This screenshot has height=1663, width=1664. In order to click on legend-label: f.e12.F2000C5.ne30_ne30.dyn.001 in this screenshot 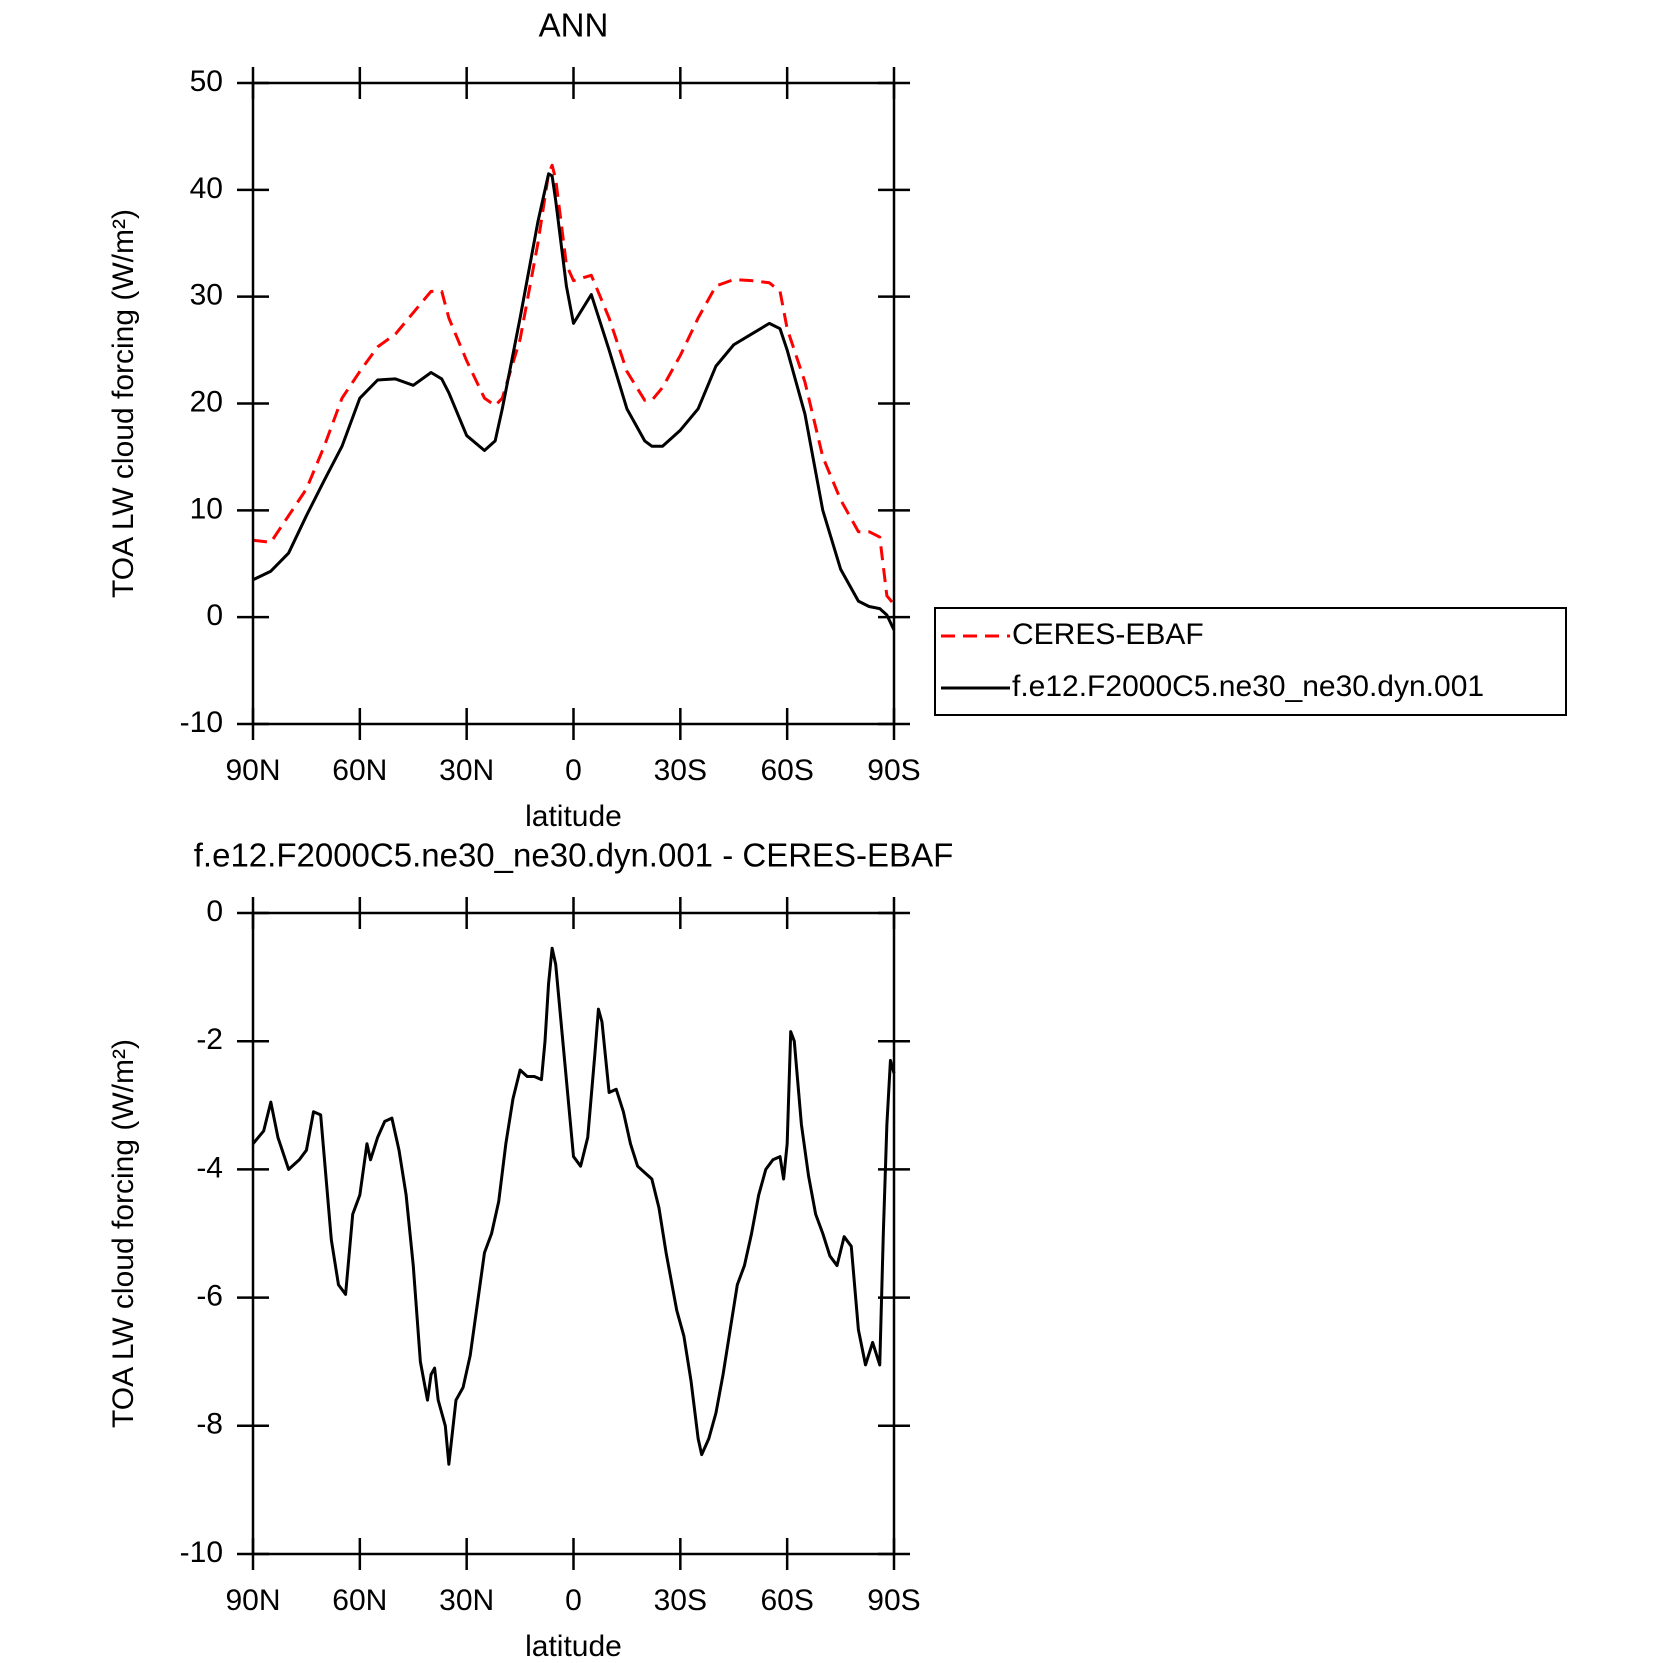, I will do `click(1248, 686)`.